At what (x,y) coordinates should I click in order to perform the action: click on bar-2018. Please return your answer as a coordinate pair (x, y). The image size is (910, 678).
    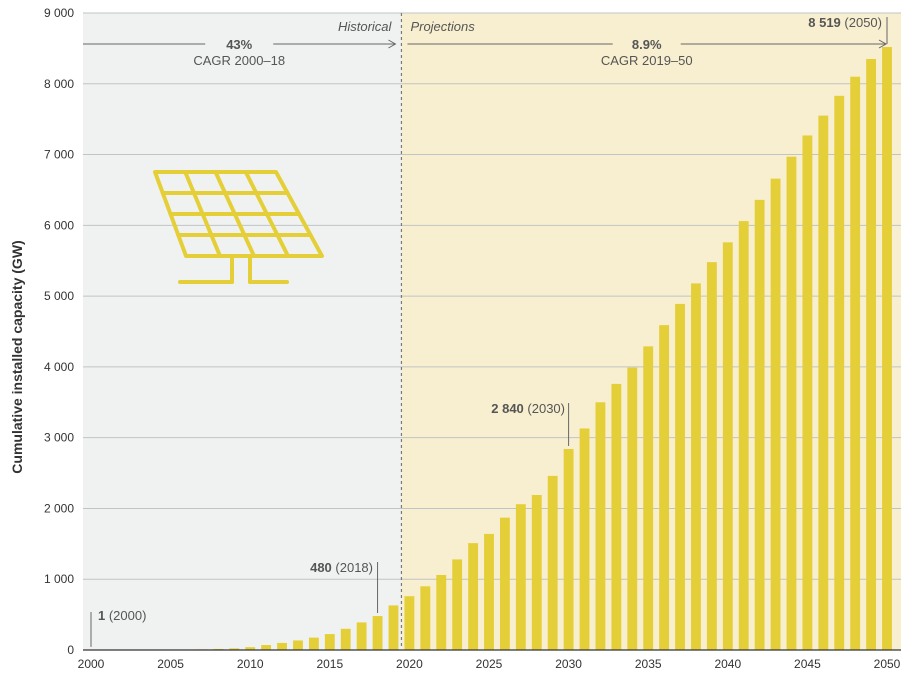
    Looking at the image, I should click on (377, 633).